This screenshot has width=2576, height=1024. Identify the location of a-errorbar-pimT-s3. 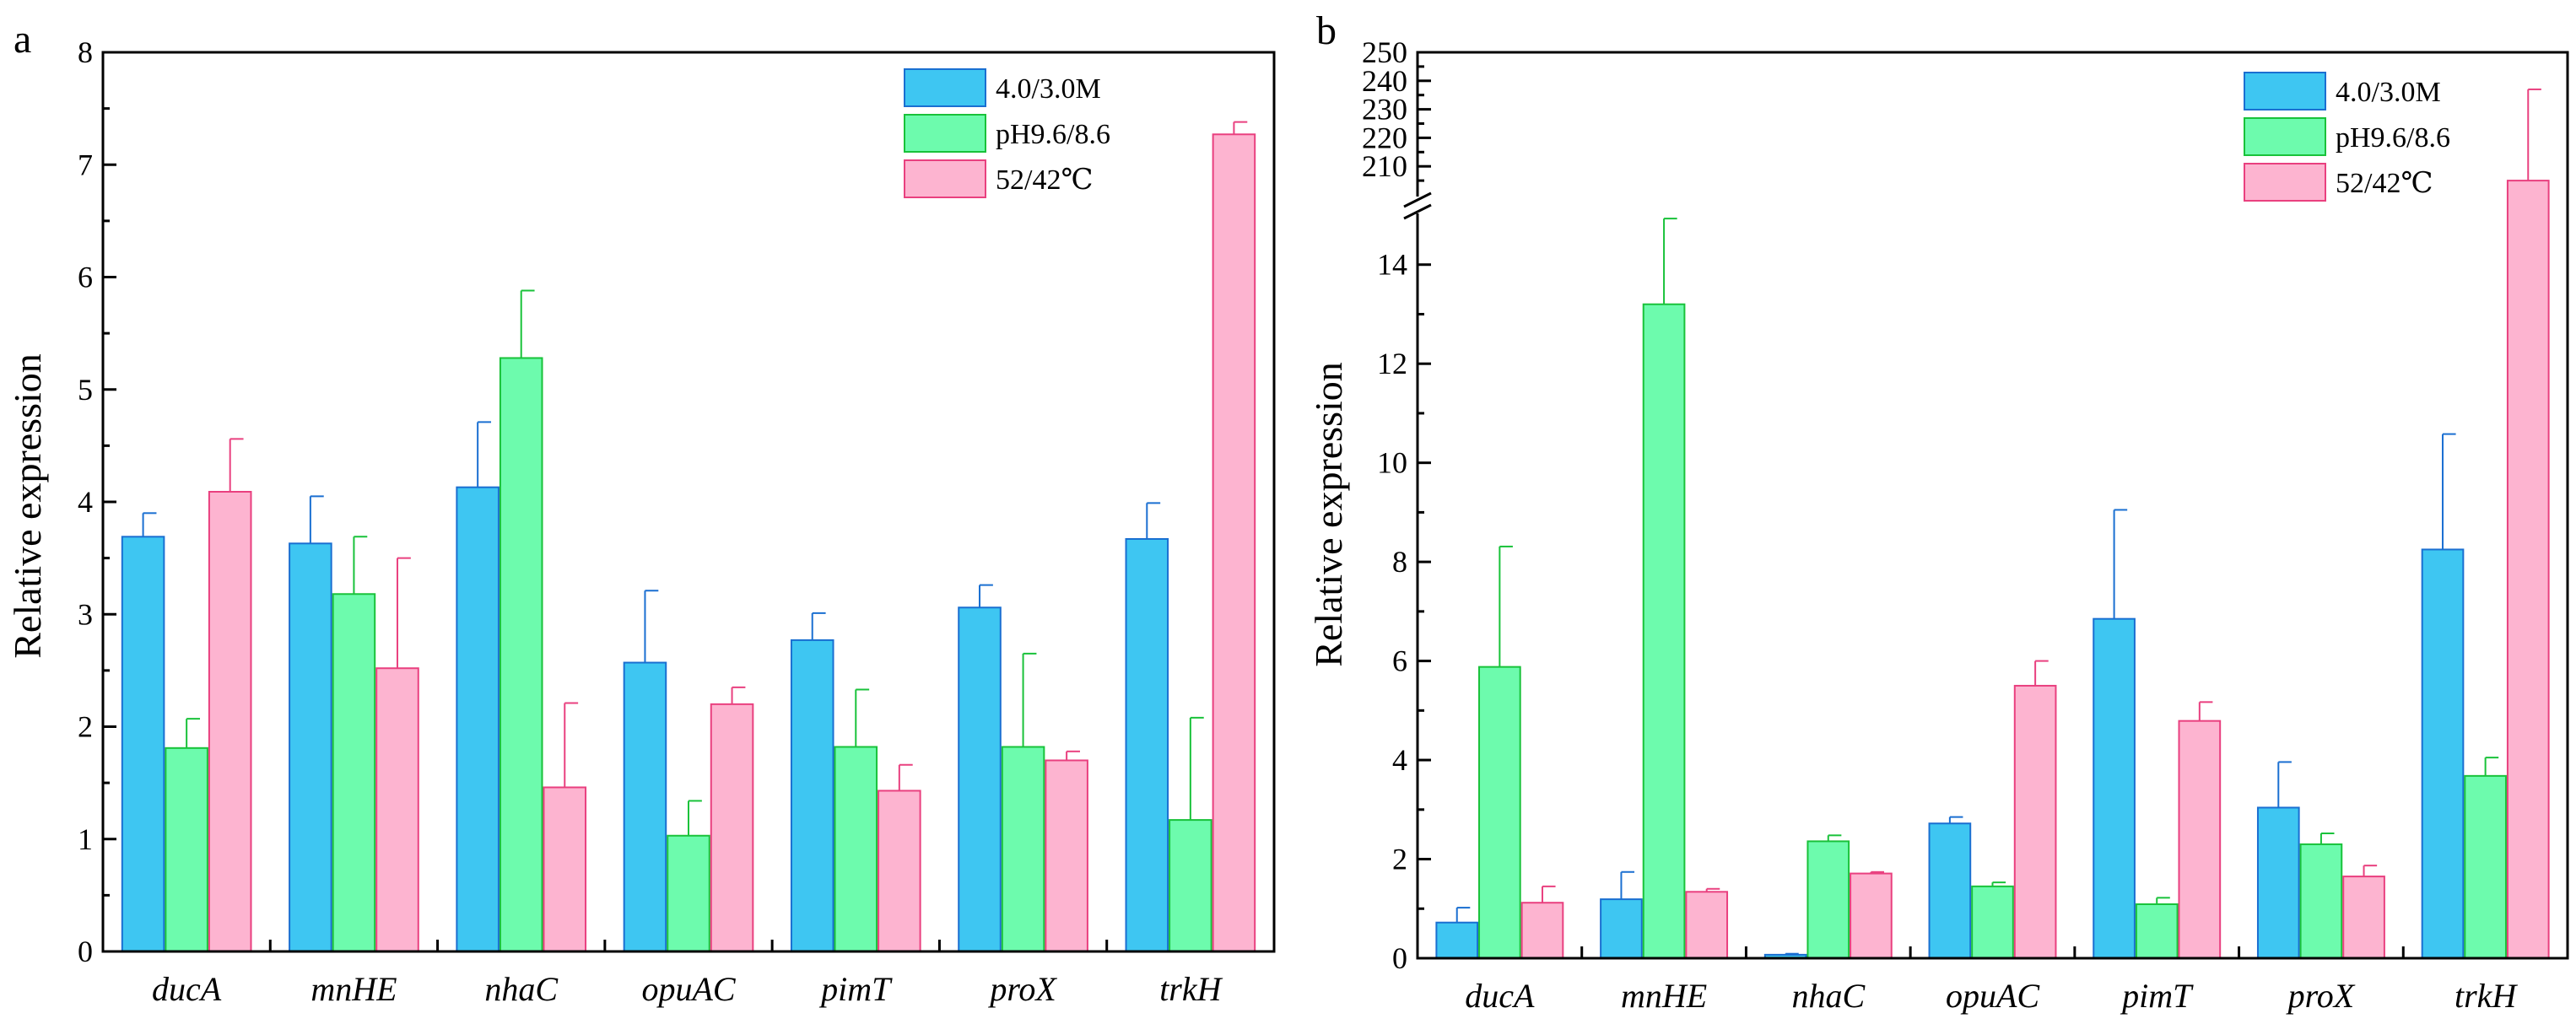
(905, 777).